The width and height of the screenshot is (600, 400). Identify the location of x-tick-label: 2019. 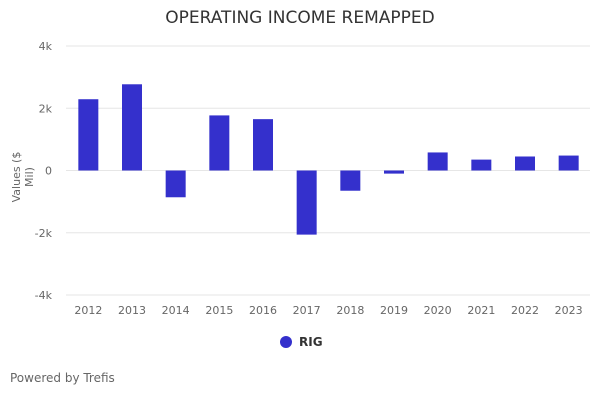
(394, 310).